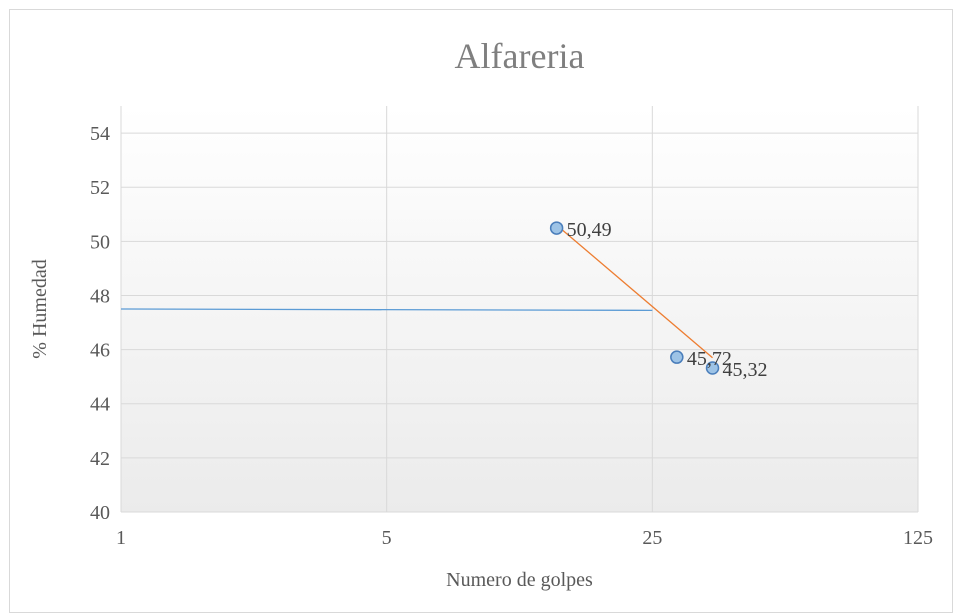 The image size is (954, 615). What do you see at coordinates (121, 538) in the screenshot?
I see `x-tick-label: 1` at bounding box center [121, 538].